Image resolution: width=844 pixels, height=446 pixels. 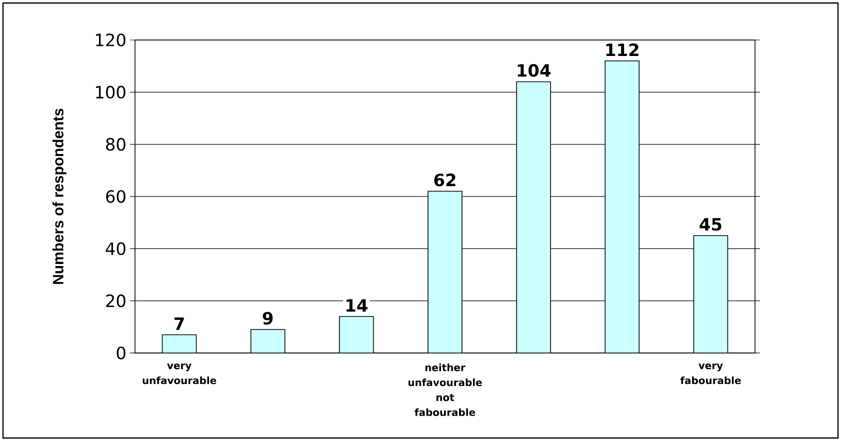 What do you see at coordinates (116, 301) in the screenshot?
I see `y-tick-label: 20` at bounding box center [116, 301].